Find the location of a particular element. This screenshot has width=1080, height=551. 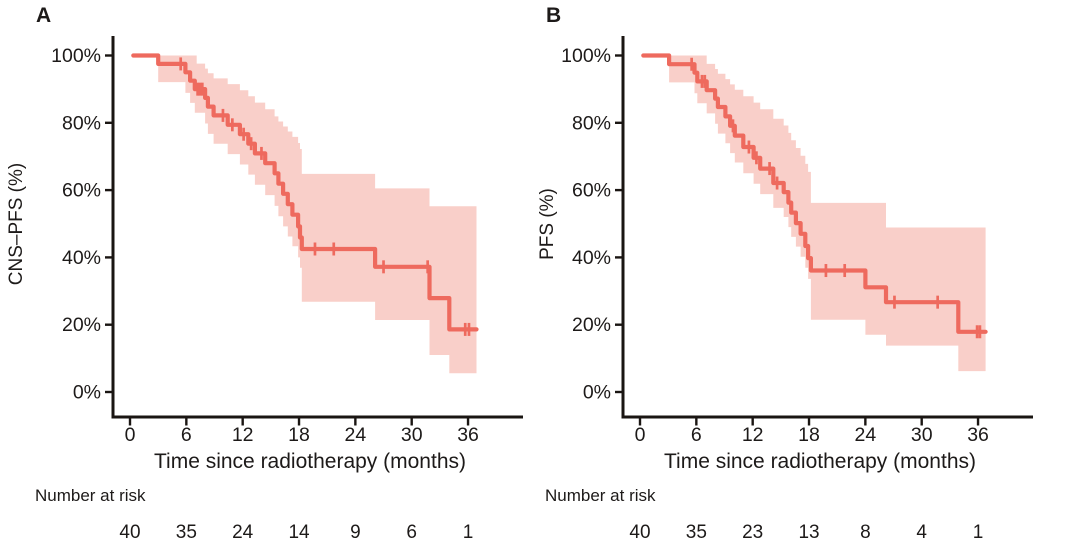

panel-a-label: A is located at coordinates (44, 15).